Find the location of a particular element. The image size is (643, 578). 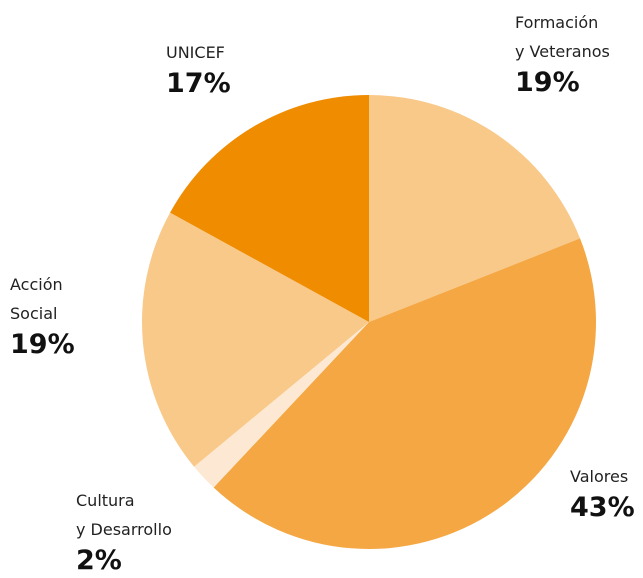

slice-label: UNICEF 17% is located at coordinates (198, 69).